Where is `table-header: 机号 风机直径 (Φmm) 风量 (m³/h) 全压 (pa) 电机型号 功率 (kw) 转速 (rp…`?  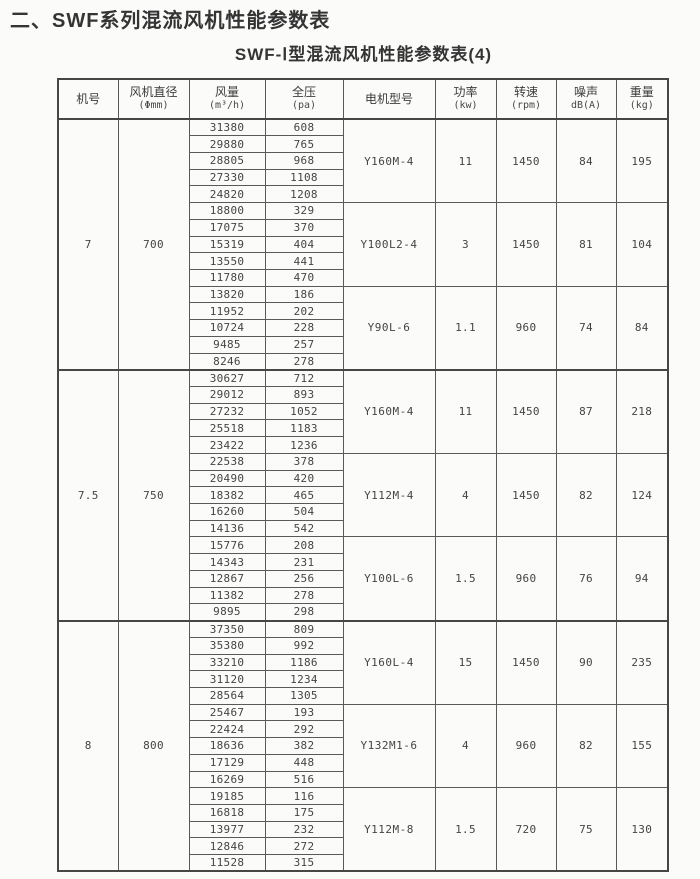
table-header: 机号 风机直径 (Φmm) 风量 (m³/h) 全压 (pa) 电机型号 功率 (kw) 转速 (rp… is located at coordinates (363, 99).